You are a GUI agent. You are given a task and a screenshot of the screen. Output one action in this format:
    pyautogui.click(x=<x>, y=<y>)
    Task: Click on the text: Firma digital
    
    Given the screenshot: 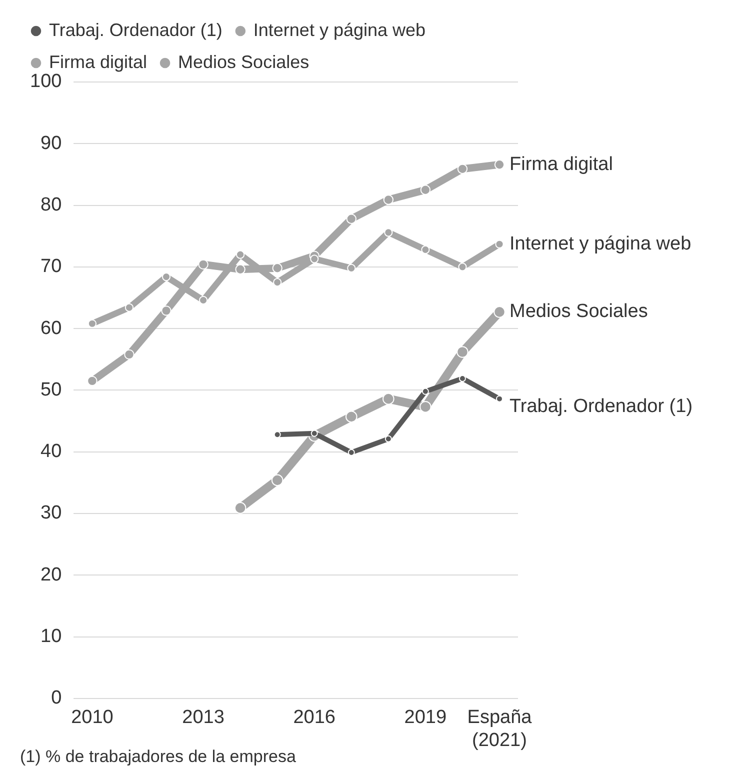 What is the action you would take?
    pyautogui.click(x=561, y=164)
    